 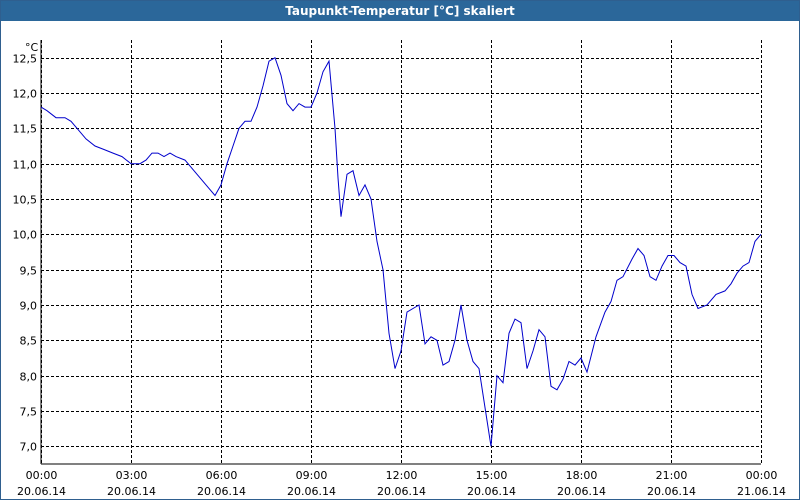 What do you see at coordinates (25, 129) in the screenshot?
I see `y-tick-label: 11,5` at bounding box center [25, 129].